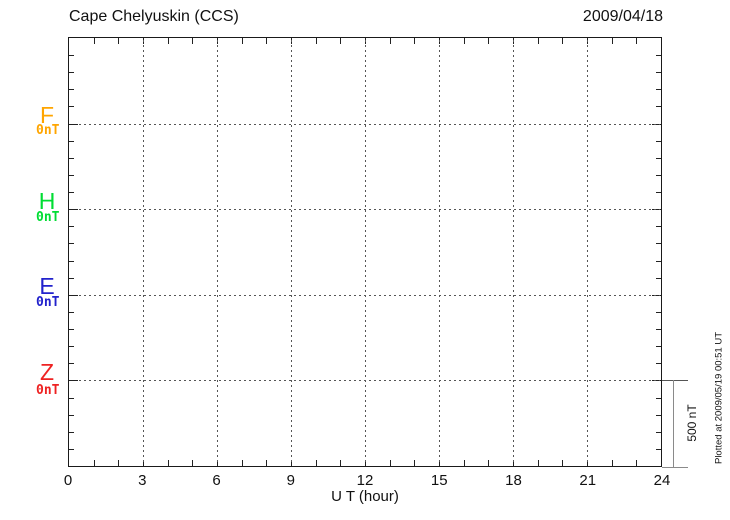 The height and width of the screenshot is (520, 730). What do you see at coordinates (692, 423) in the screenshot?
I see `scale-bar-label: 500 nT` at bounding box center [692, 423].